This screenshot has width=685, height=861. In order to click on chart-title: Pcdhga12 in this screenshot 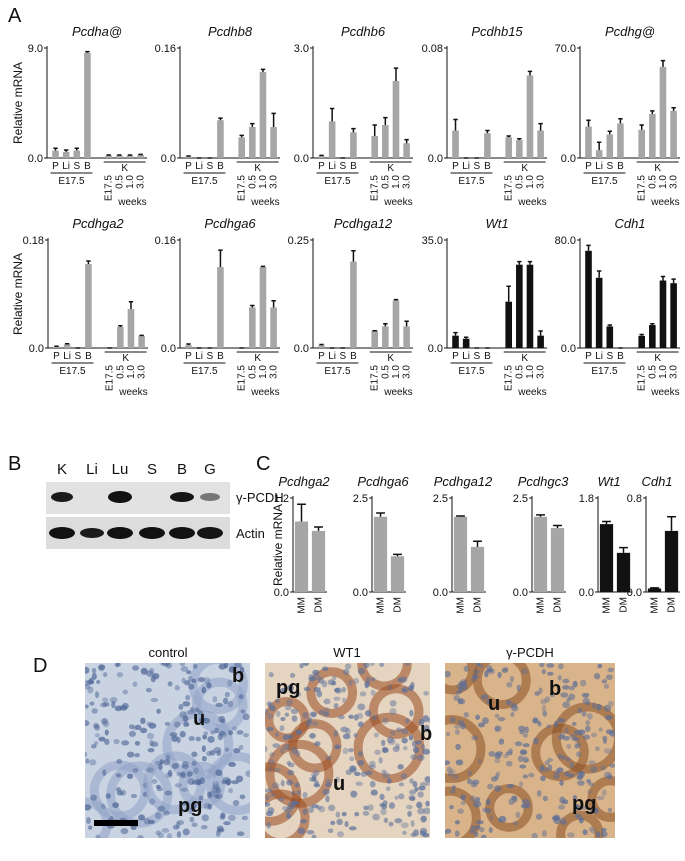, I will do `click(363, 223)`.